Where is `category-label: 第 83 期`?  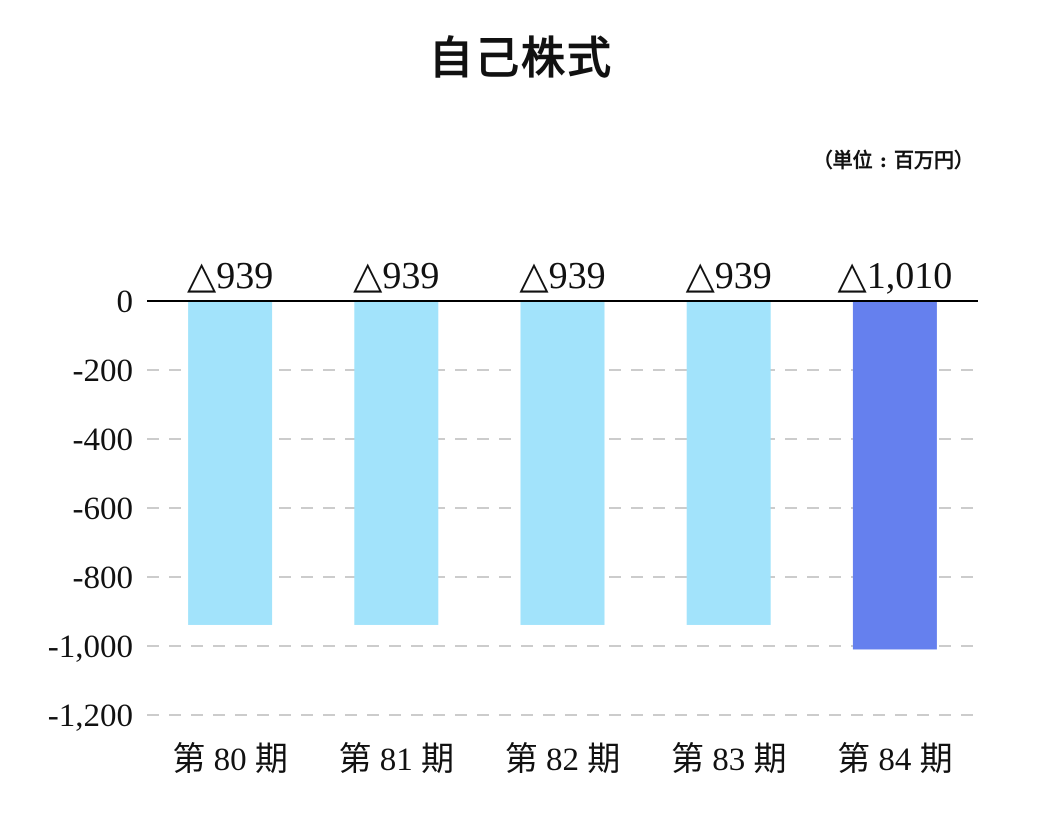
category-label: 第 83 期 is located at coordinates (729, 759).